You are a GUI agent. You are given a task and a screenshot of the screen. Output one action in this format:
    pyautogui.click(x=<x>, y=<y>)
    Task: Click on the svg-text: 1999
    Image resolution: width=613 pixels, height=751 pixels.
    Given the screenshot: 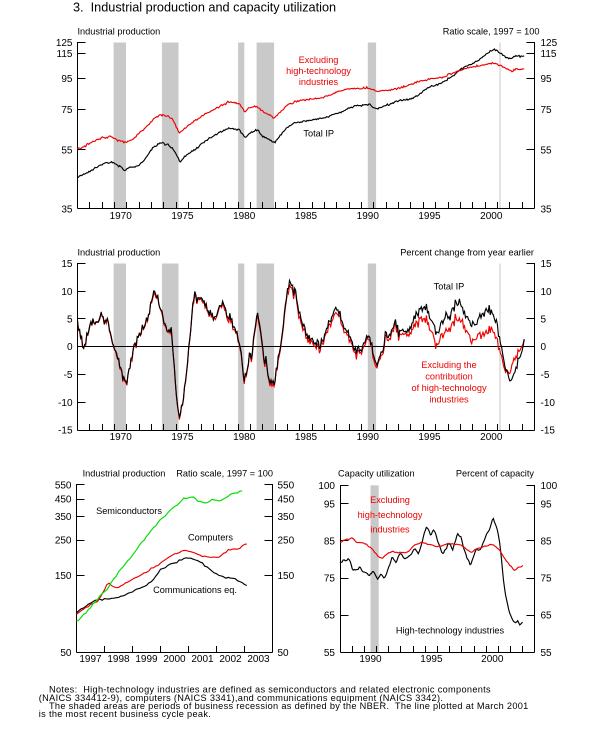 What is the action you would take?
    pyautogui.click(x=146, y=659)
    